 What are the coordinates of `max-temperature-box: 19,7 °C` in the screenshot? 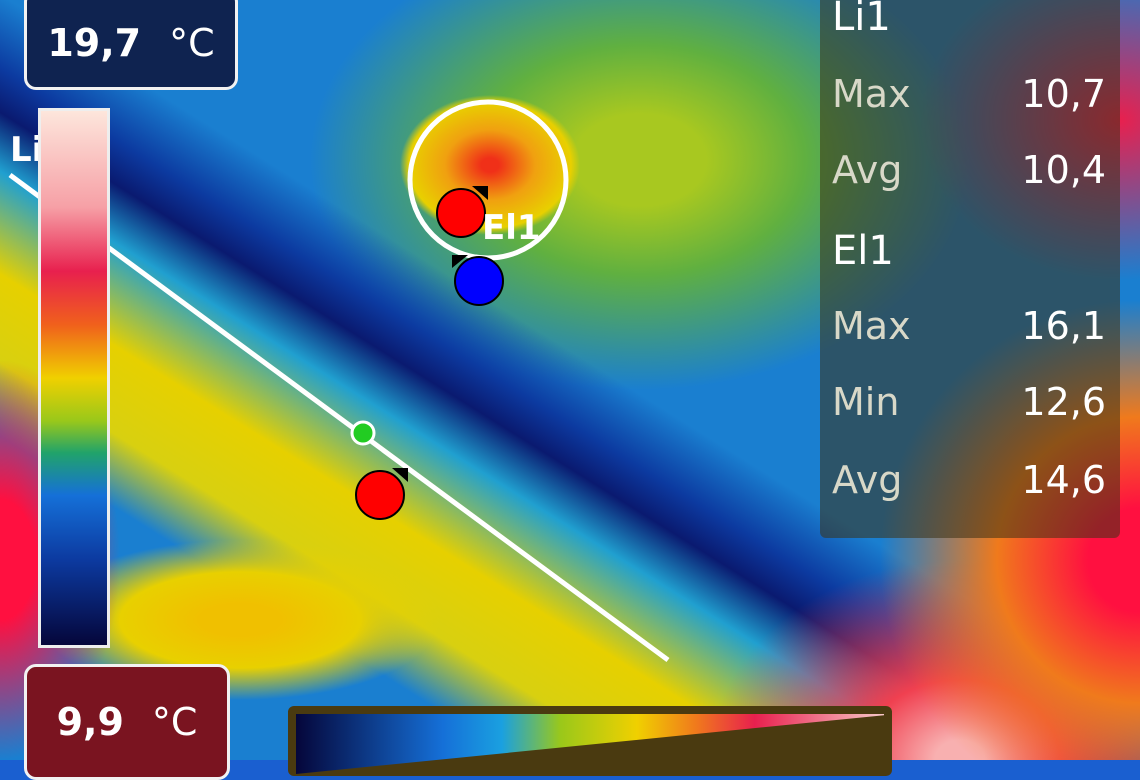 It's located at (131, 45).